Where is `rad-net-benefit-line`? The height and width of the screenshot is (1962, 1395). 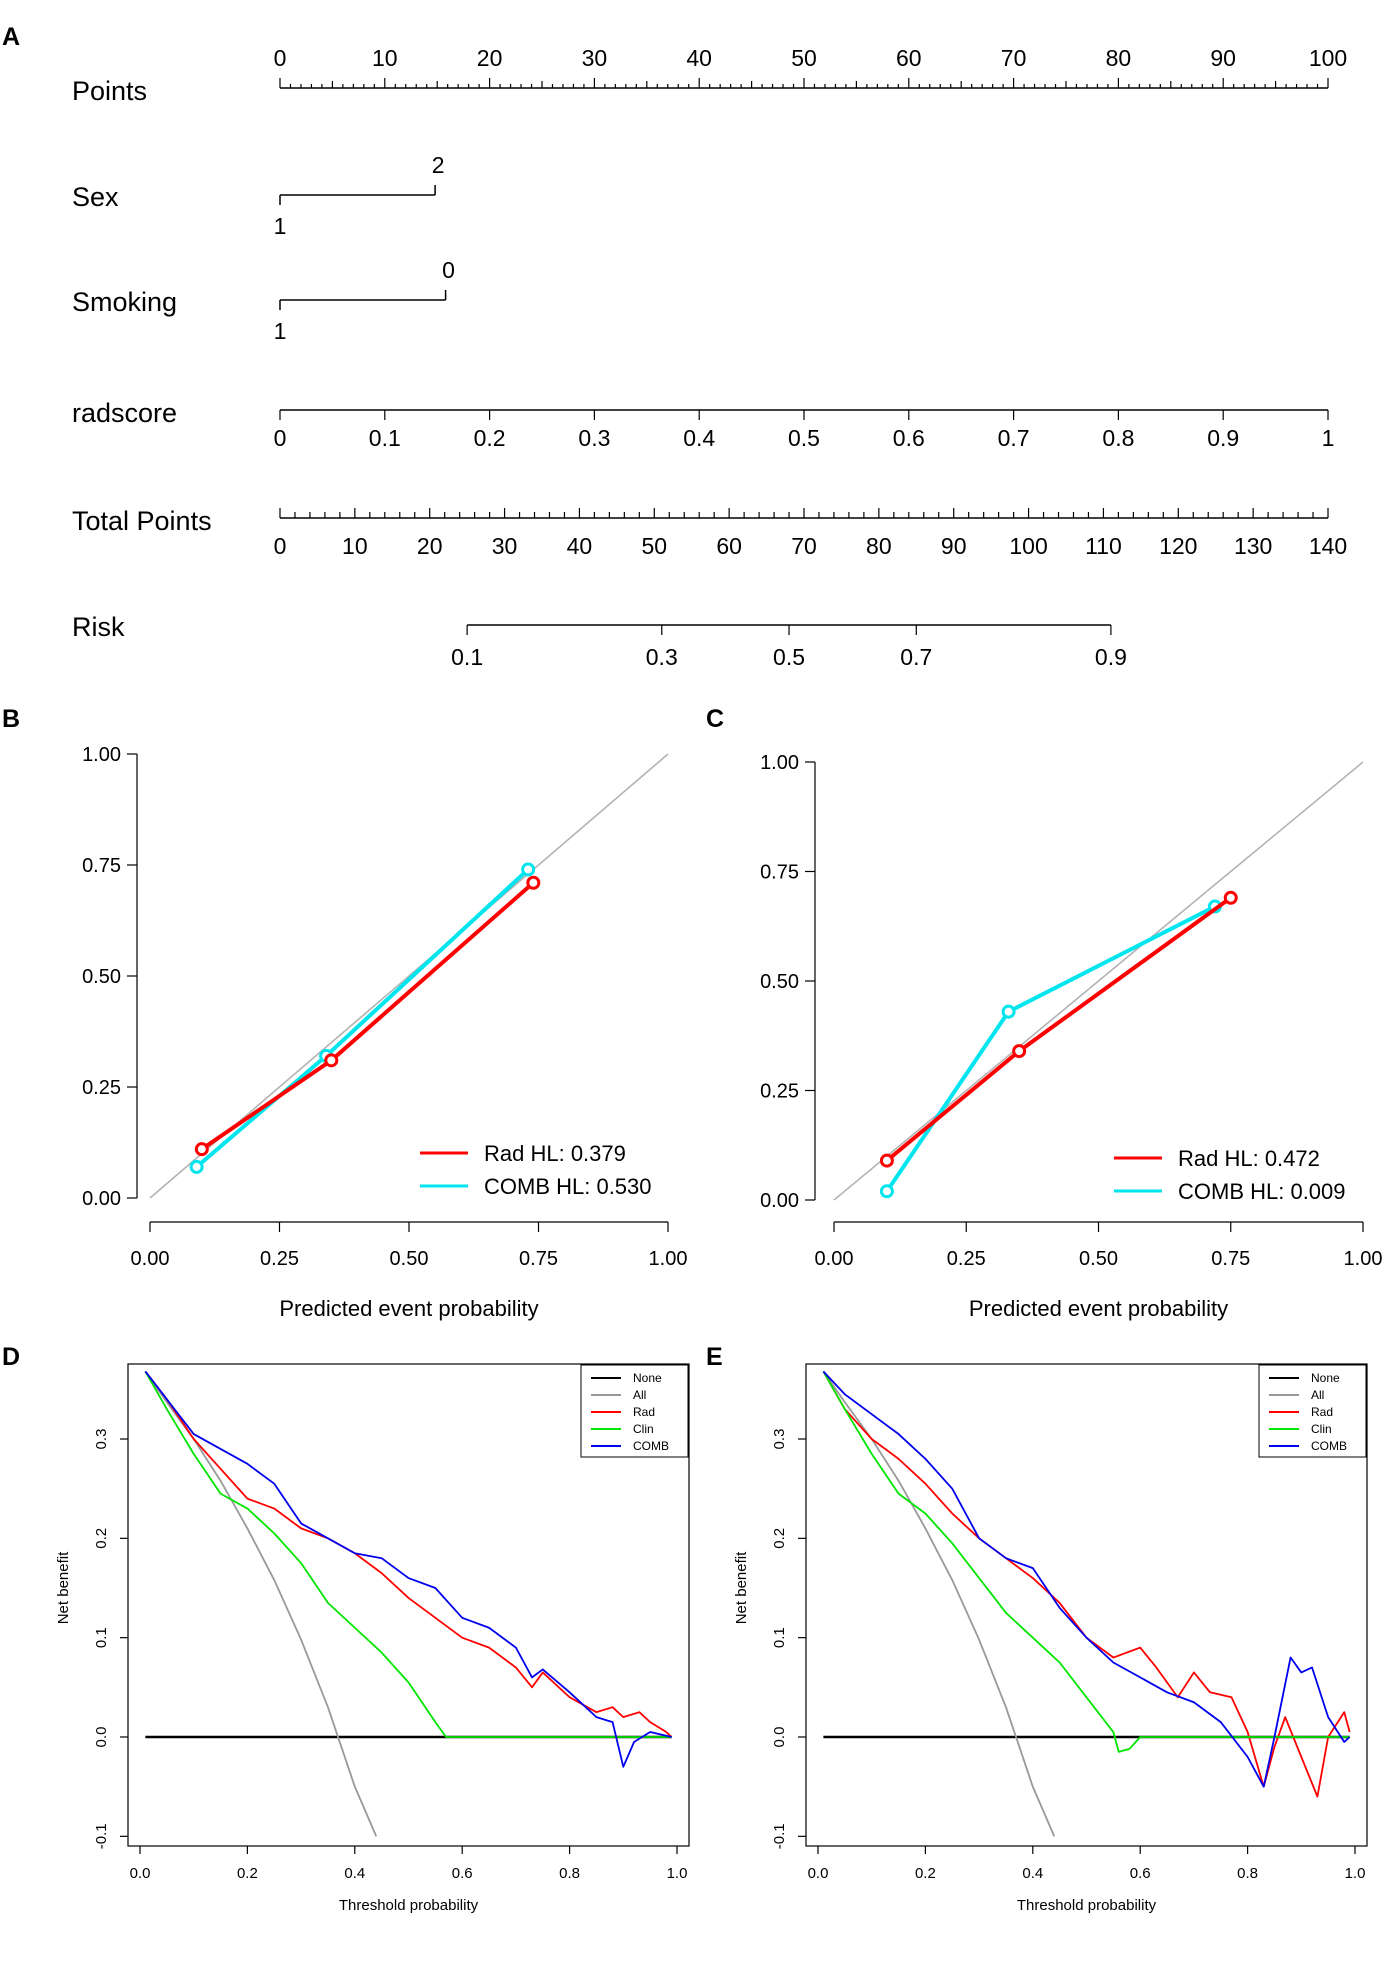
rad-net-benefit-line is located at coordinates (1086, 1584).